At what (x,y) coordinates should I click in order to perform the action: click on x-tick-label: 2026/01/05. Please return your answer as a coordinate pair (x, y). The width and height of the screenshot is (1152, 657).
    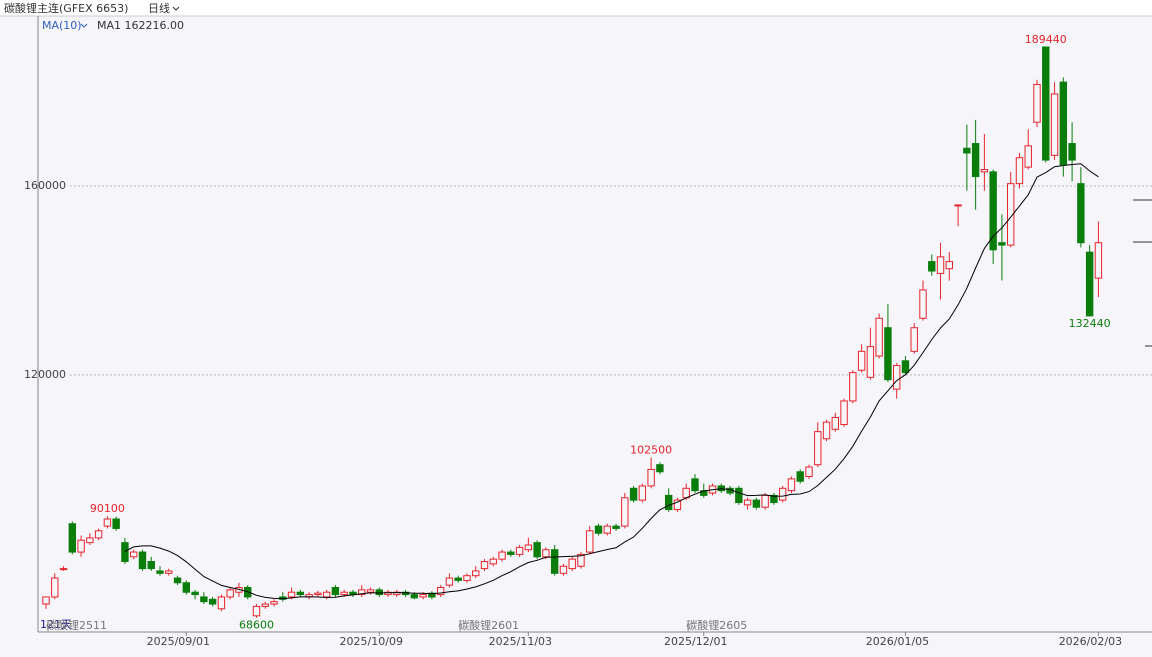
    Looking at the image, I should click on (897, 641).